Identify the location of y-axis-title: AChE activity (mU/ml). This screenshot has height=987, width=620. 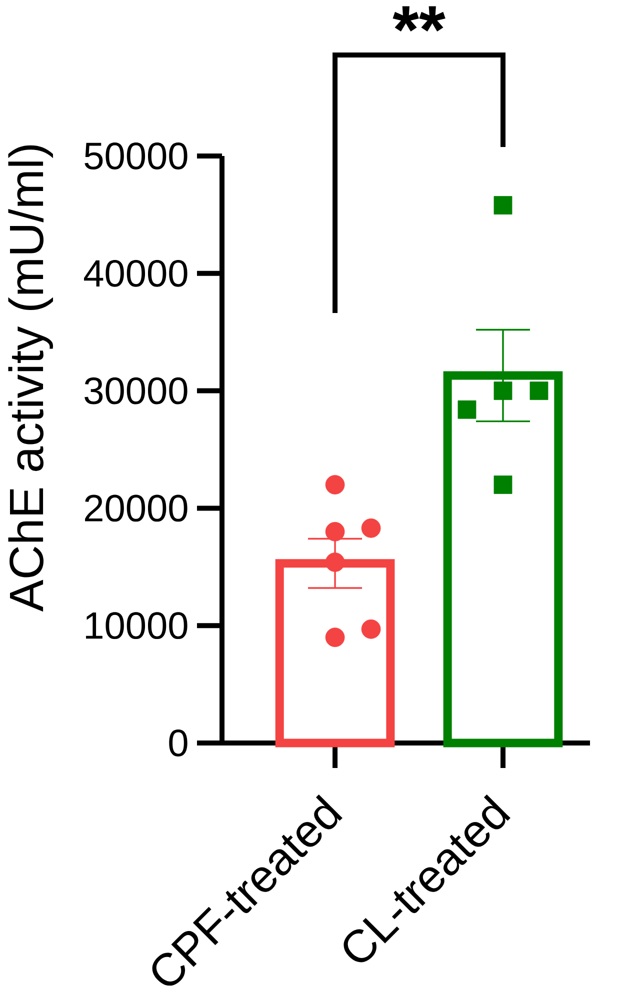
(31, 378).